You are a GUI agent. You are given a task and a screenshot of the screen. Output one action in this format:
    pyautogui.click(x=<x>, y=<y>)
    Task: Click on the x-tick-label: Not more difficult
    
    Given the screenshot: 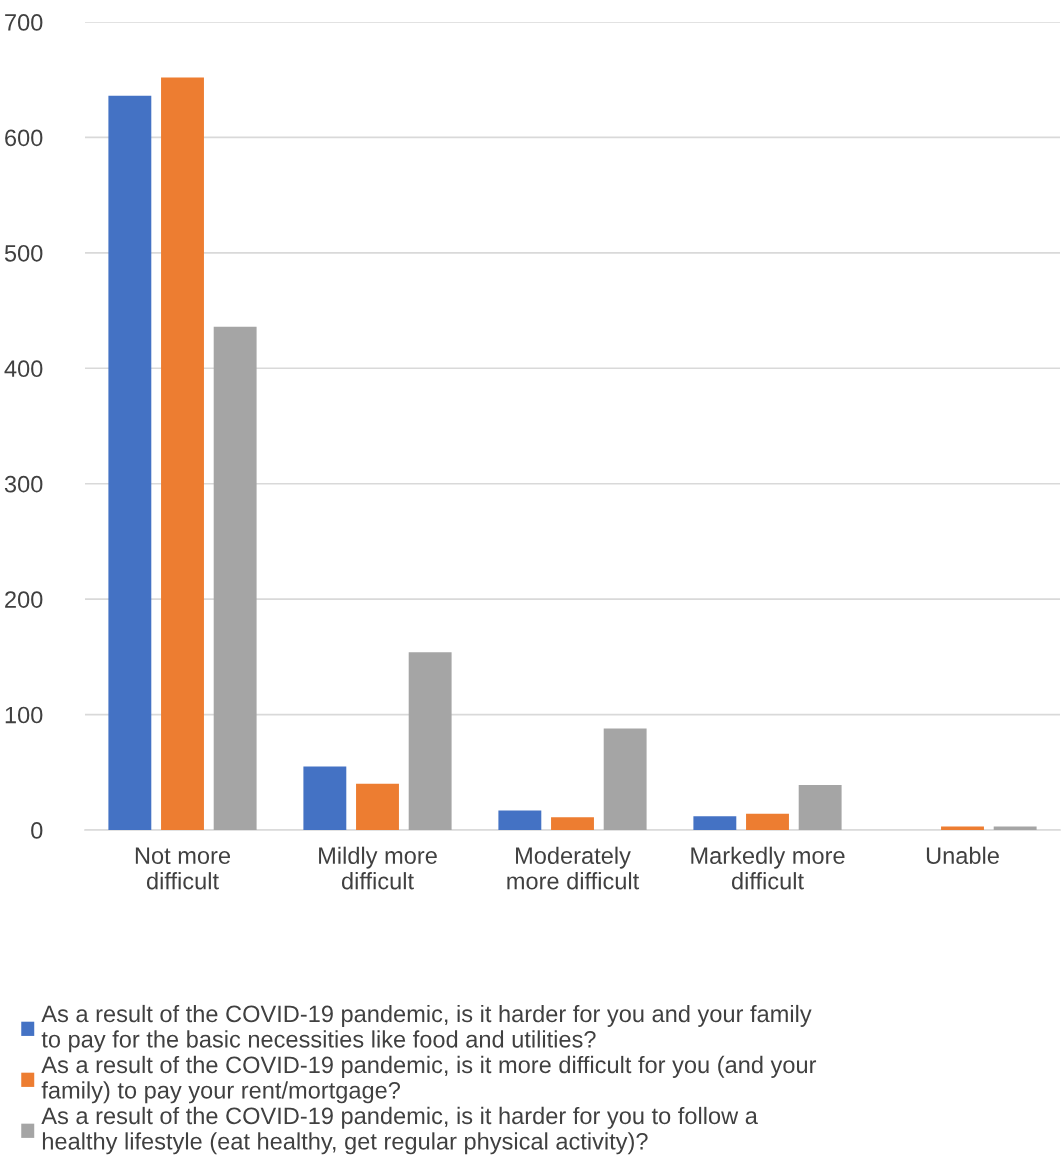 What is the action you would take?
    pyautogui.click(x=182, y=868)
    